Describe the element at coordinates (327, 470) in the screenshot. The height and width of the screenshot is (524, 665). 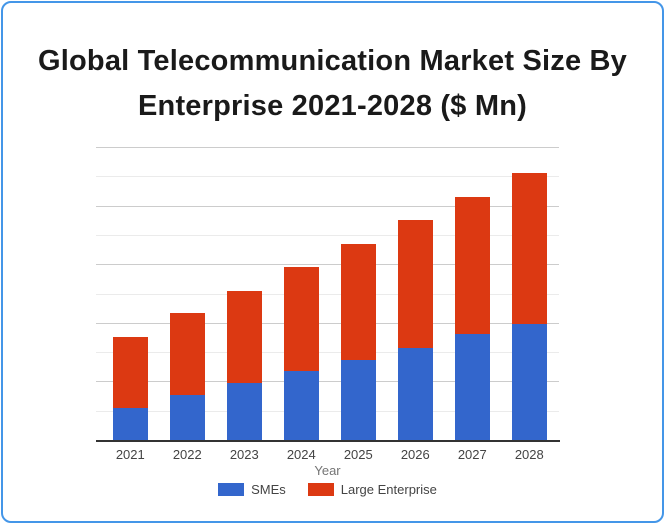
I see `x-axis-title: Year` at that location.